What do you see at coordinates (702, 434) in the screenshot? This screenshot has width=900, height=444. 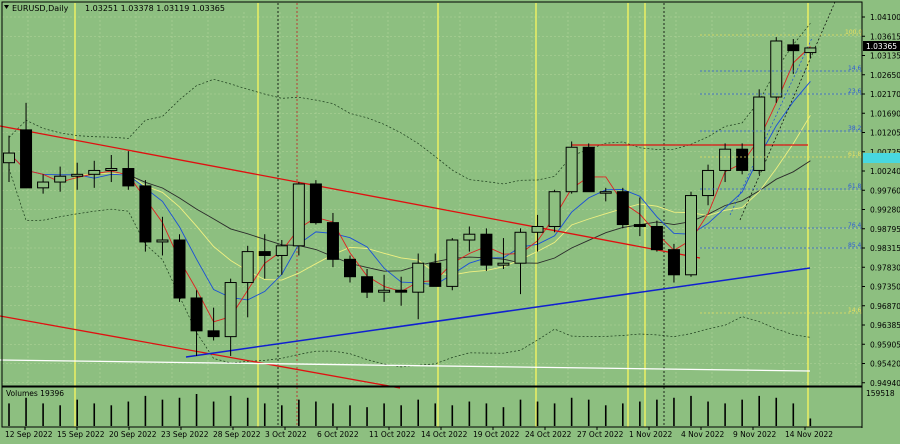 I see `time-tick-label: 4 Nov 2022` at bounding box center [702, 434].